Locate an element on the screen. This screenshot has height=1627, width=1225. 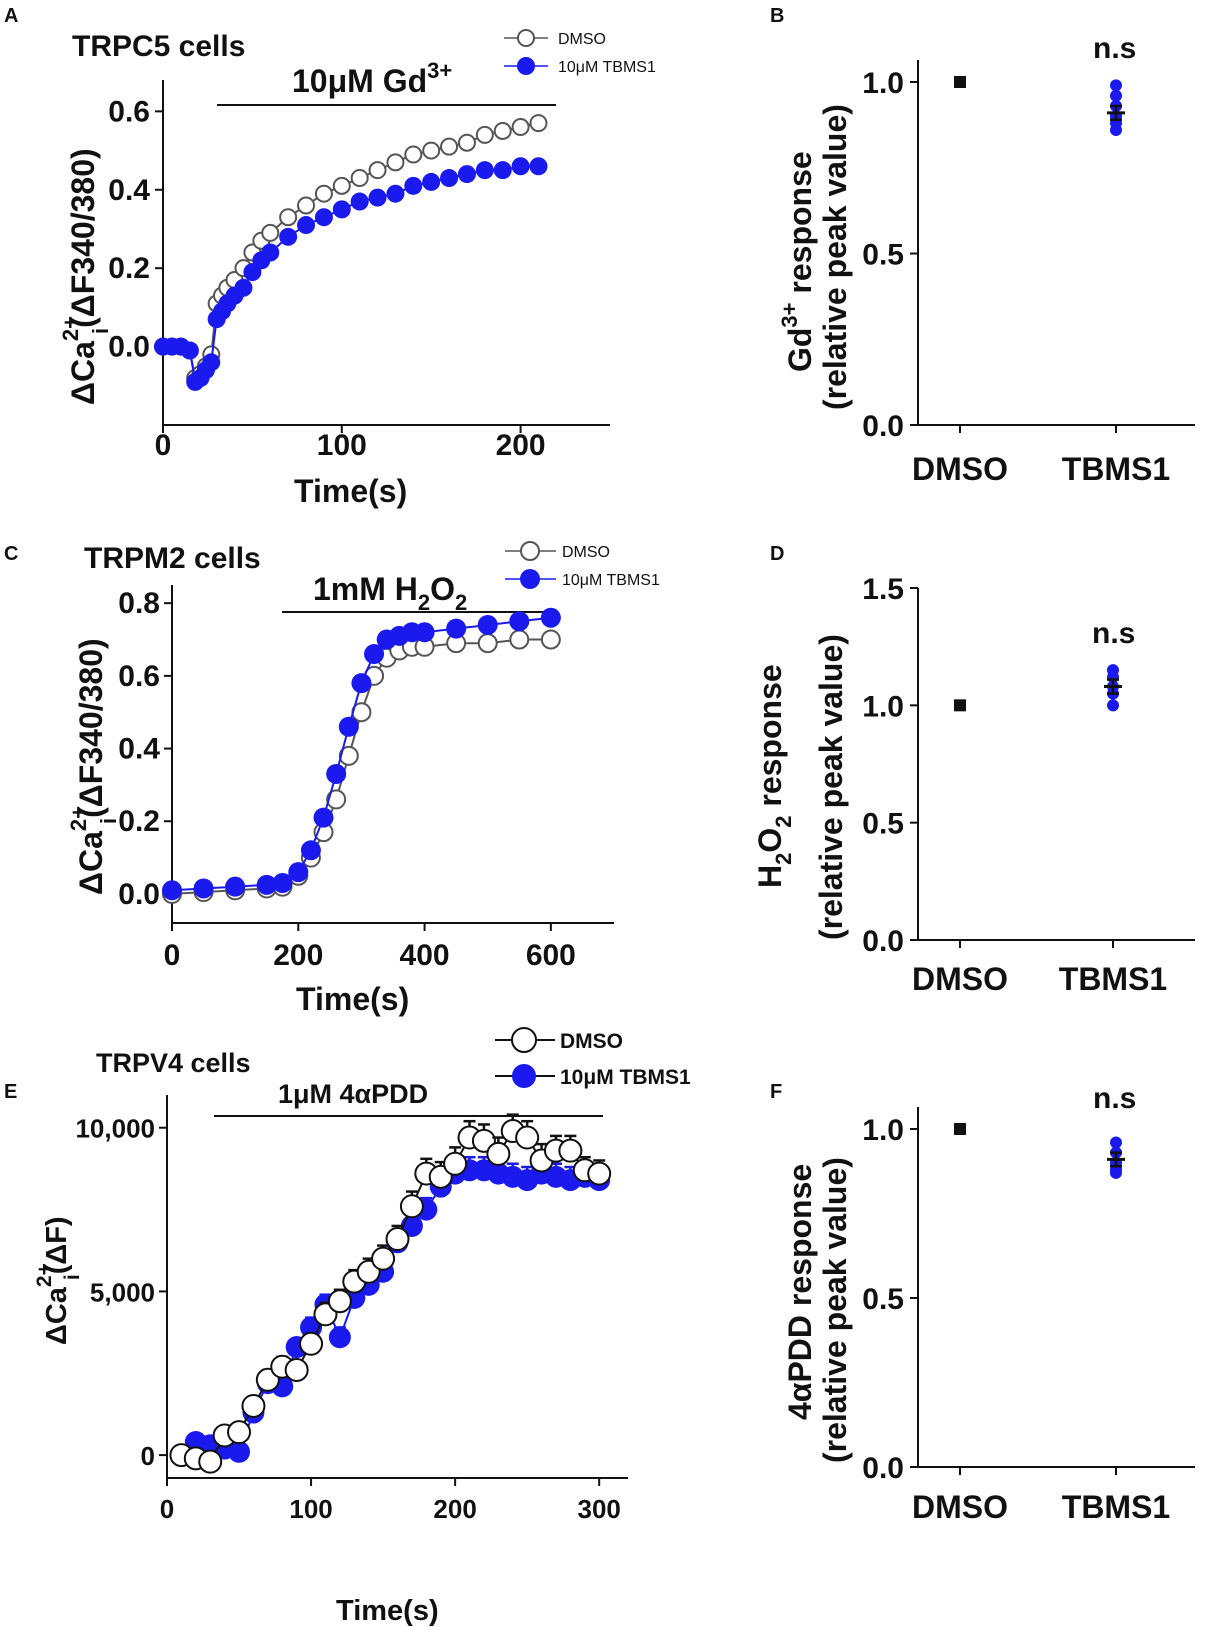
data-point-dmso-f is located at coordinates (960, 1129).